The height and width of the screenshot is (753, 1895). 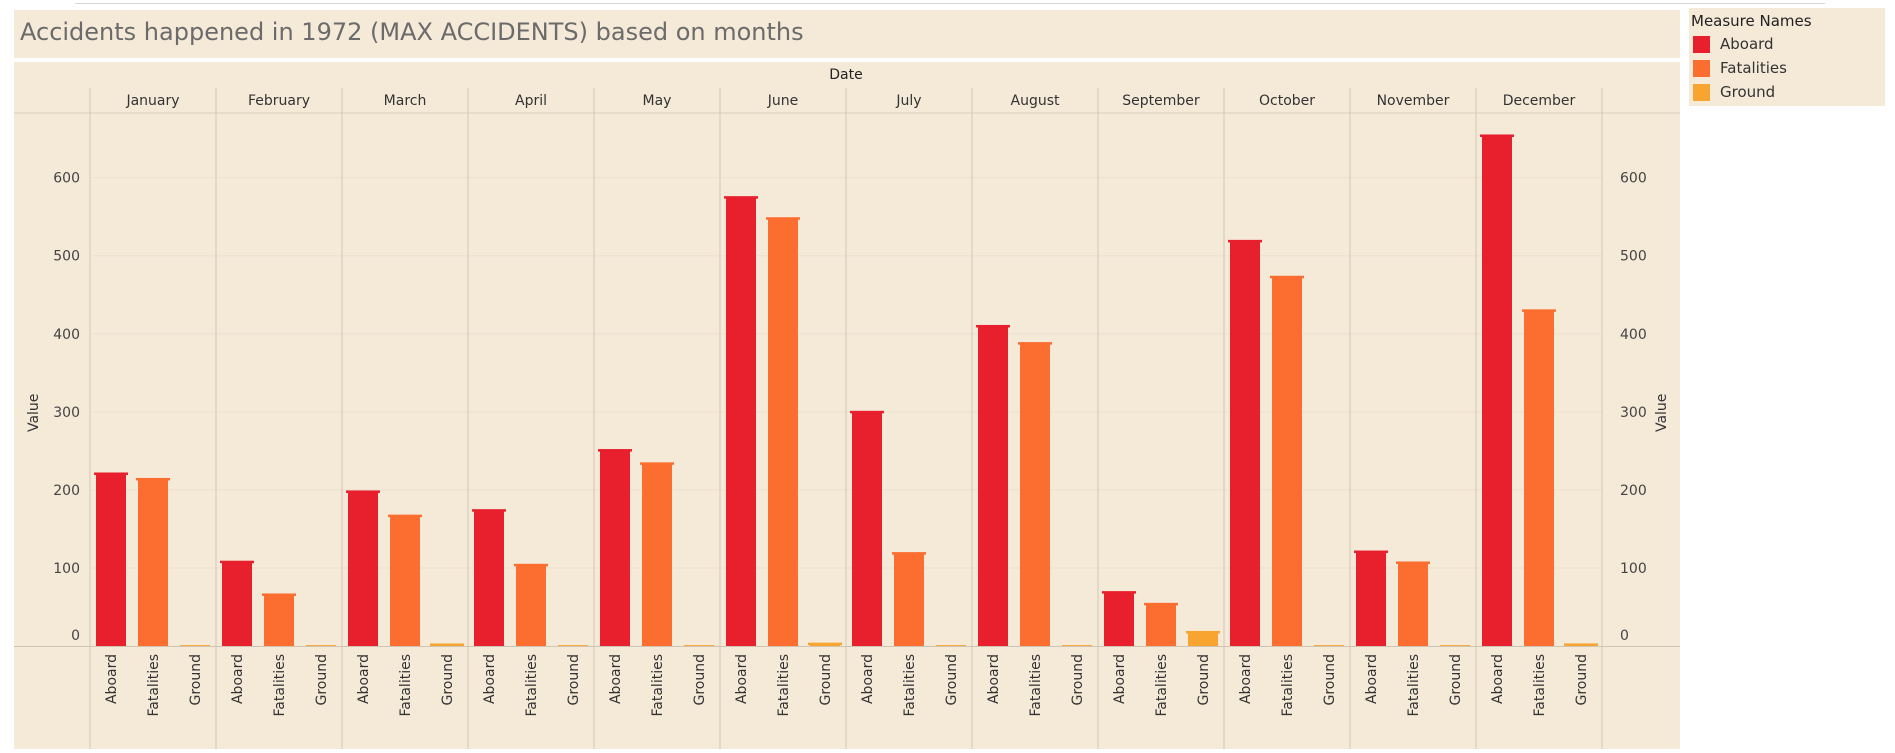 I want to click on bar-september-aboard, so click(x=1119, y=619).